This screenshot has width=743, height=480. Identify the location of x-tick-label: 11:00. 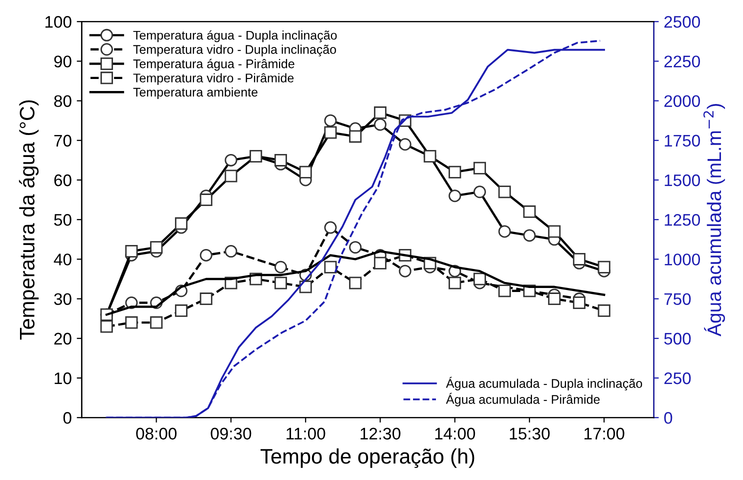
(306, 434).